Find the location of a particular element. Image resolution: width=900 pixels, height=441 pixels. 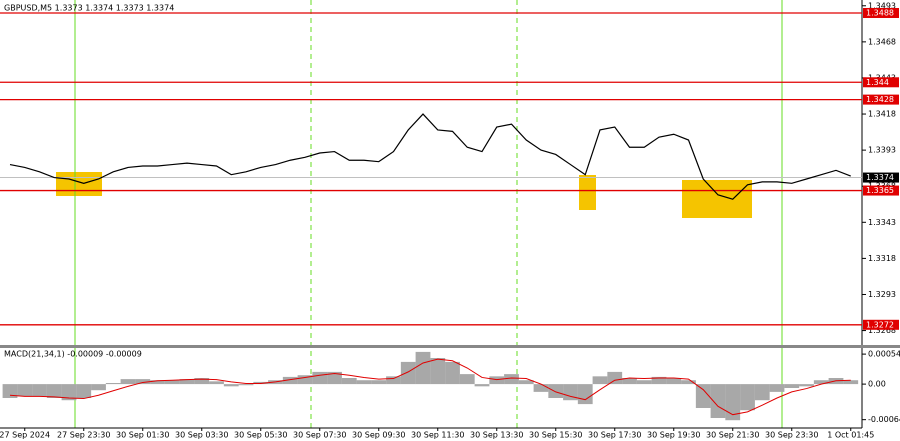

x-tick-label: 30 Sep 07:30 is located at coordinates (319, 435).